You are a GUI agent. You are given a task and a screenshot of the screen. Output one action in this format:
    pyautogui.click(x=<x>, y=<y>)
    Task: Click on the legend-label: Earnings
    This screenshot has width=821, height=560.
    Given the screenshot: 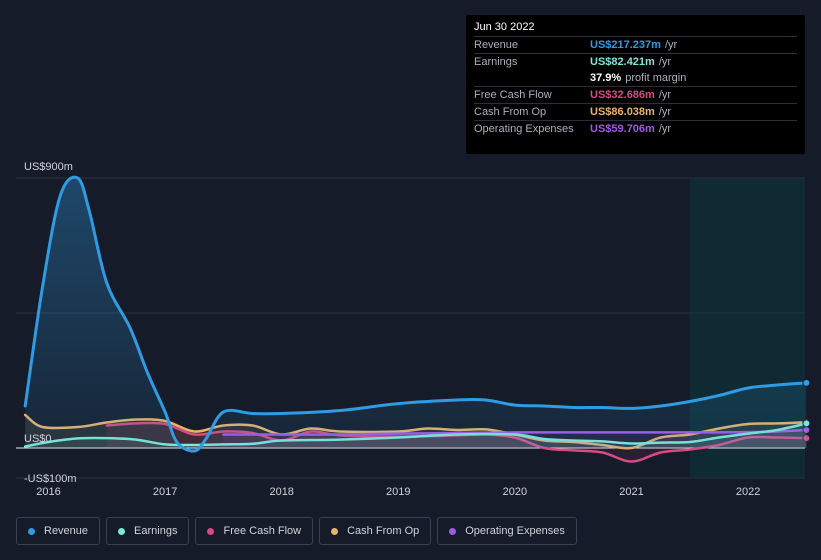 What is the action you would take?
    pyautogui.click(x=156, y=531)
    